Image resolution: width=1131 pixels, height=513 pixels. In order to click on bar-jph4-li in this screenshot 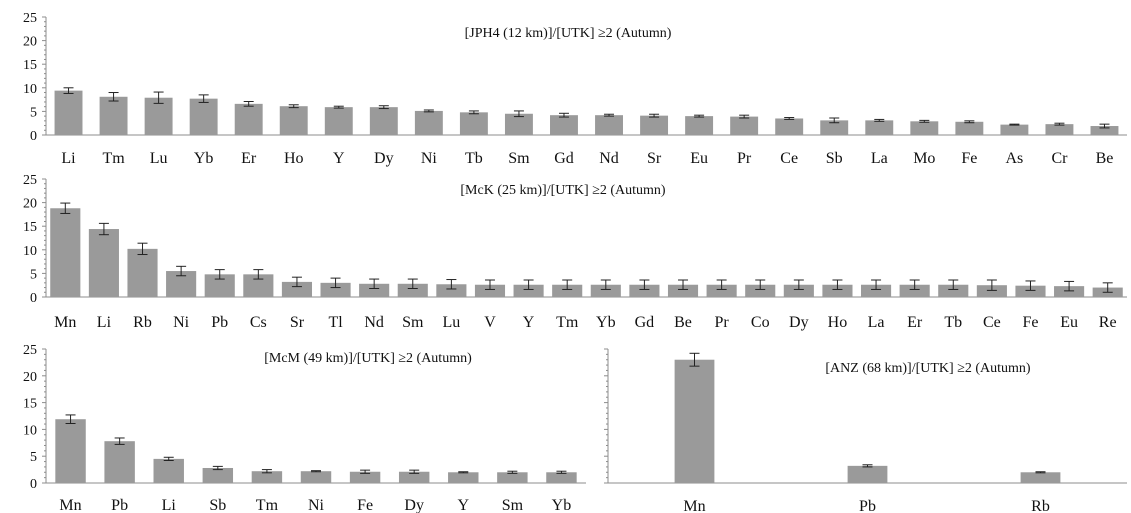, I will do `click(68, 112)`.